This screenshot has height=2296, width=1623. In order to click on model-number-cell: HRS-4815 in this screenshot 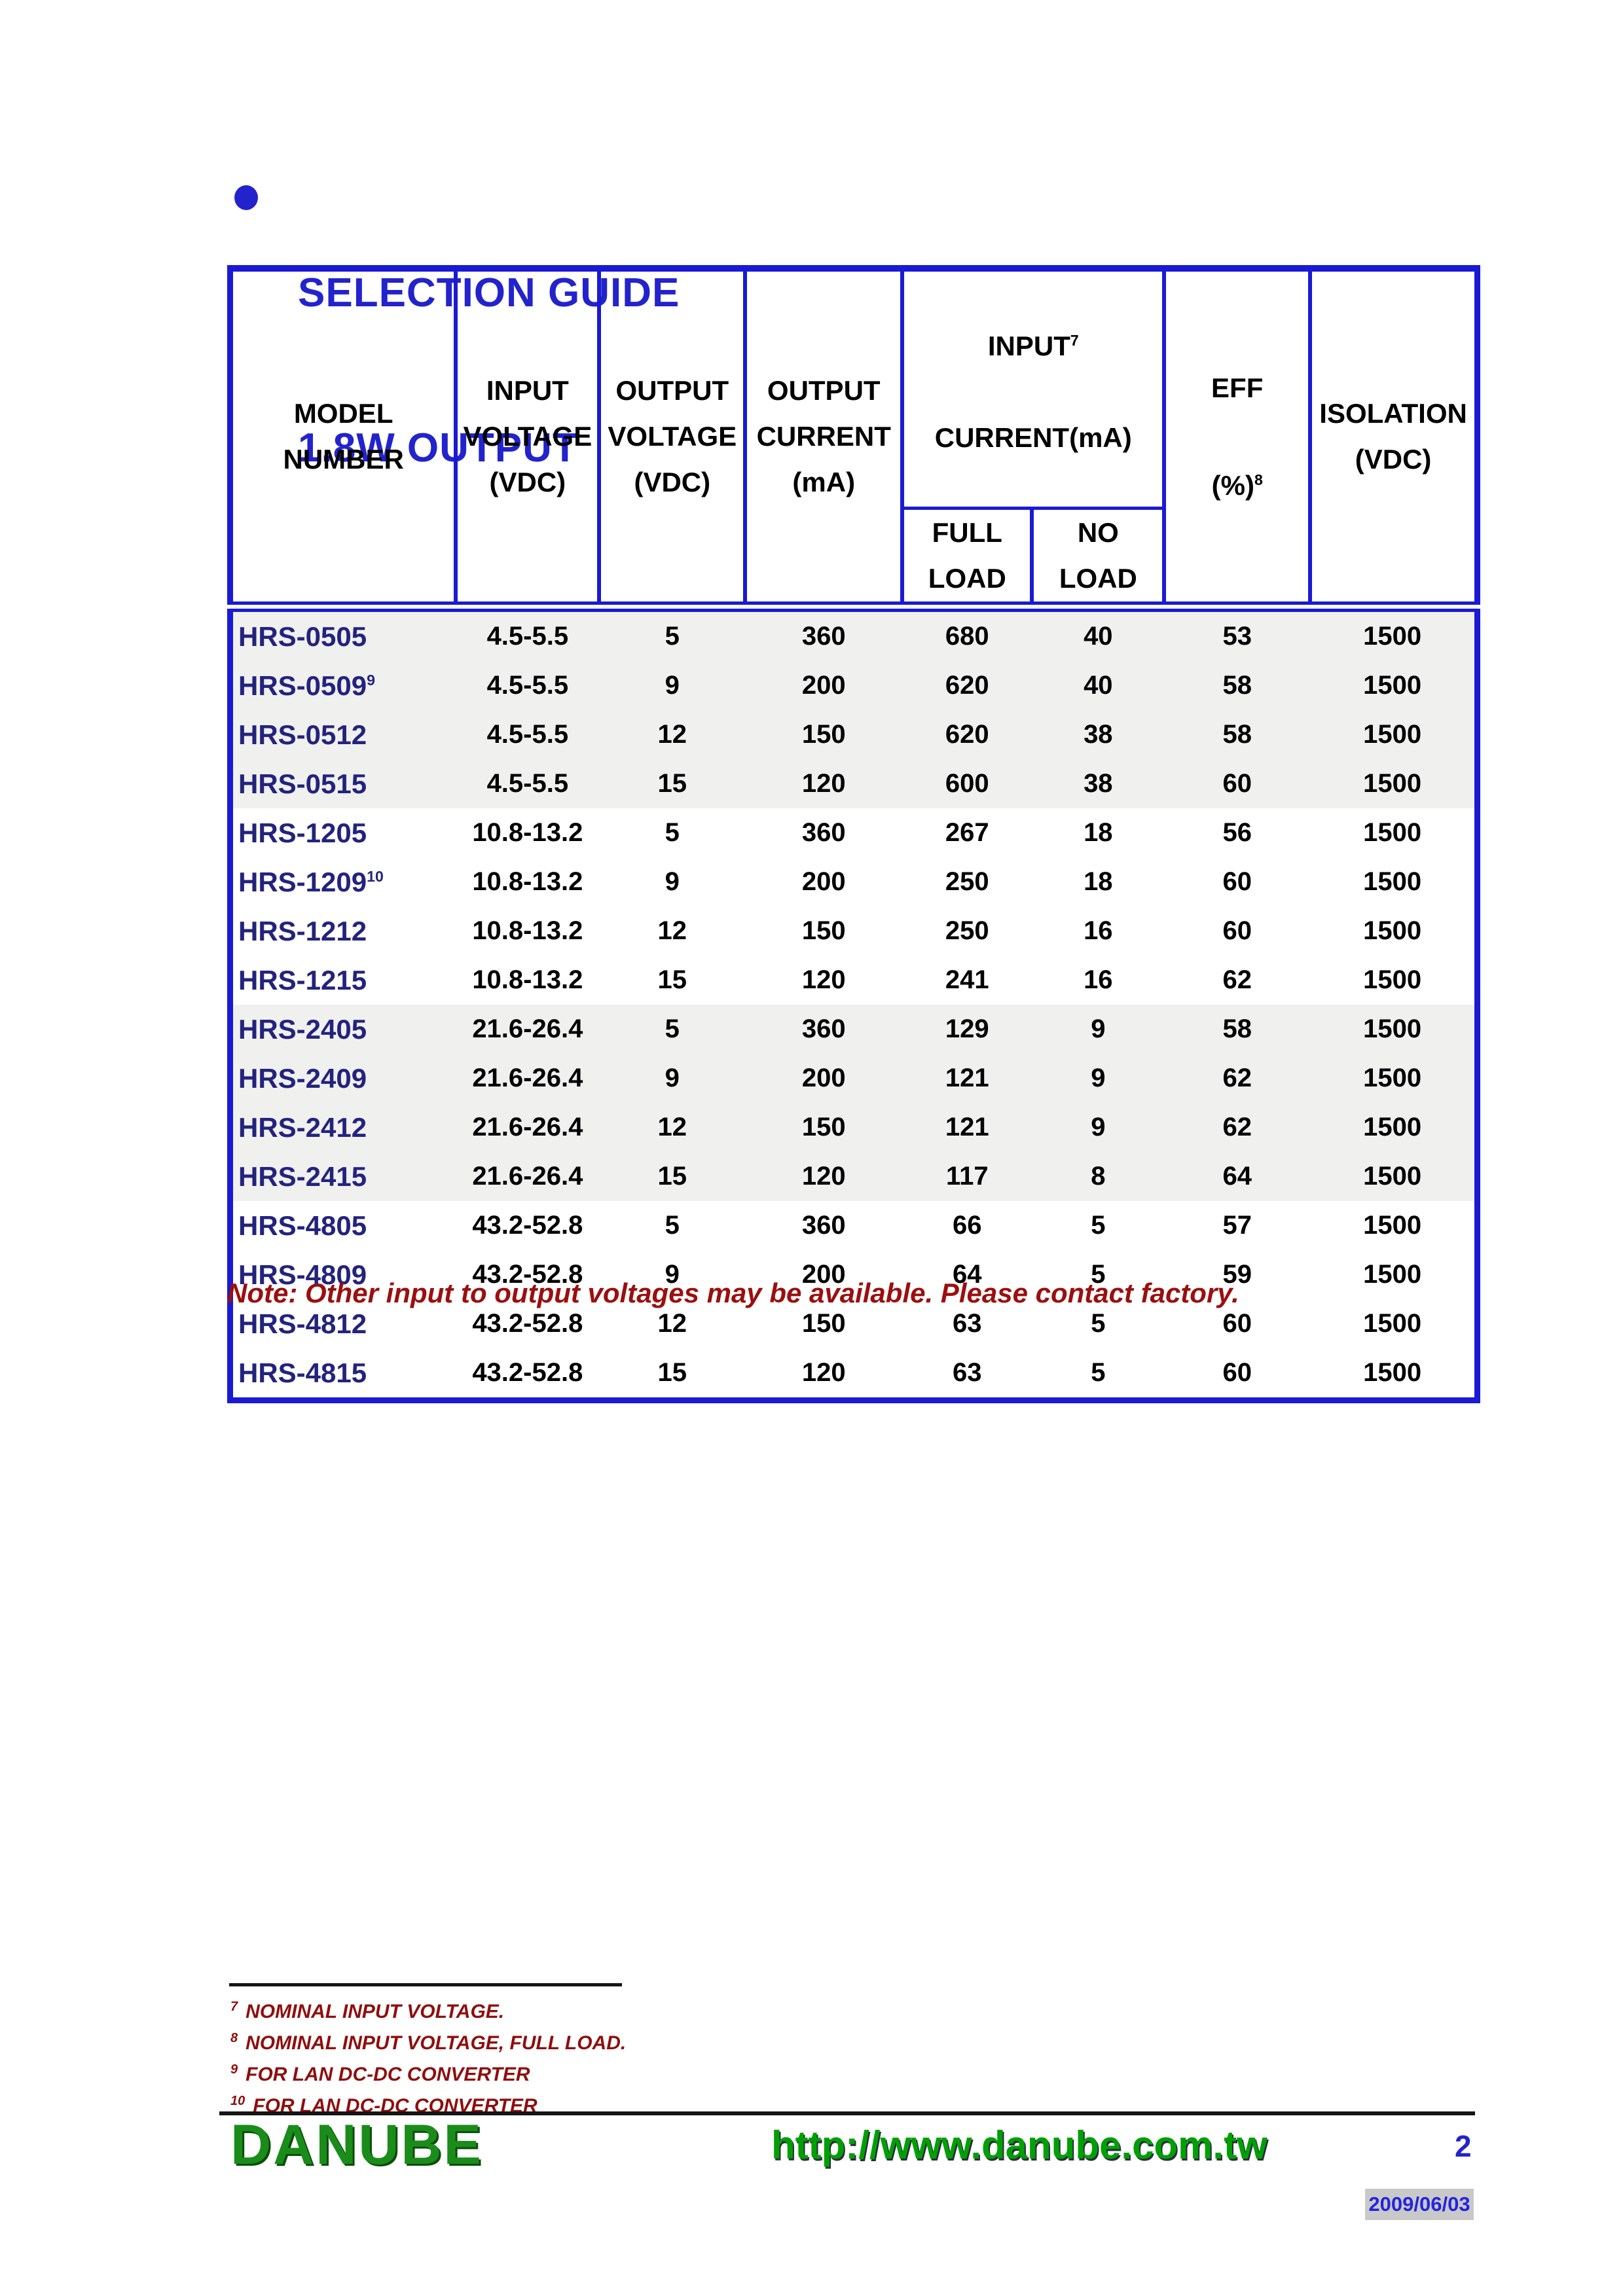, I will do `click(302, 1372)`.